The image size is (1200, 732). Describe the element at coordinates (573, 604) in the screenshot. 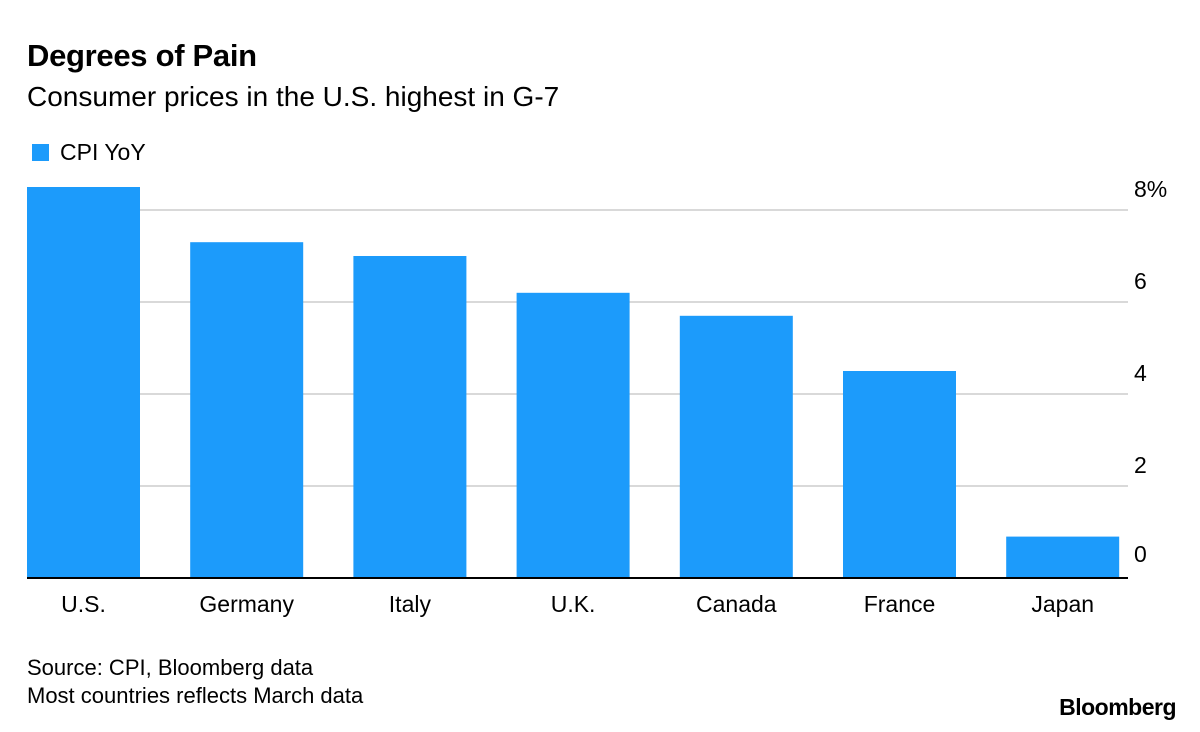

I see `x-tick-label: U.K.` at that location.